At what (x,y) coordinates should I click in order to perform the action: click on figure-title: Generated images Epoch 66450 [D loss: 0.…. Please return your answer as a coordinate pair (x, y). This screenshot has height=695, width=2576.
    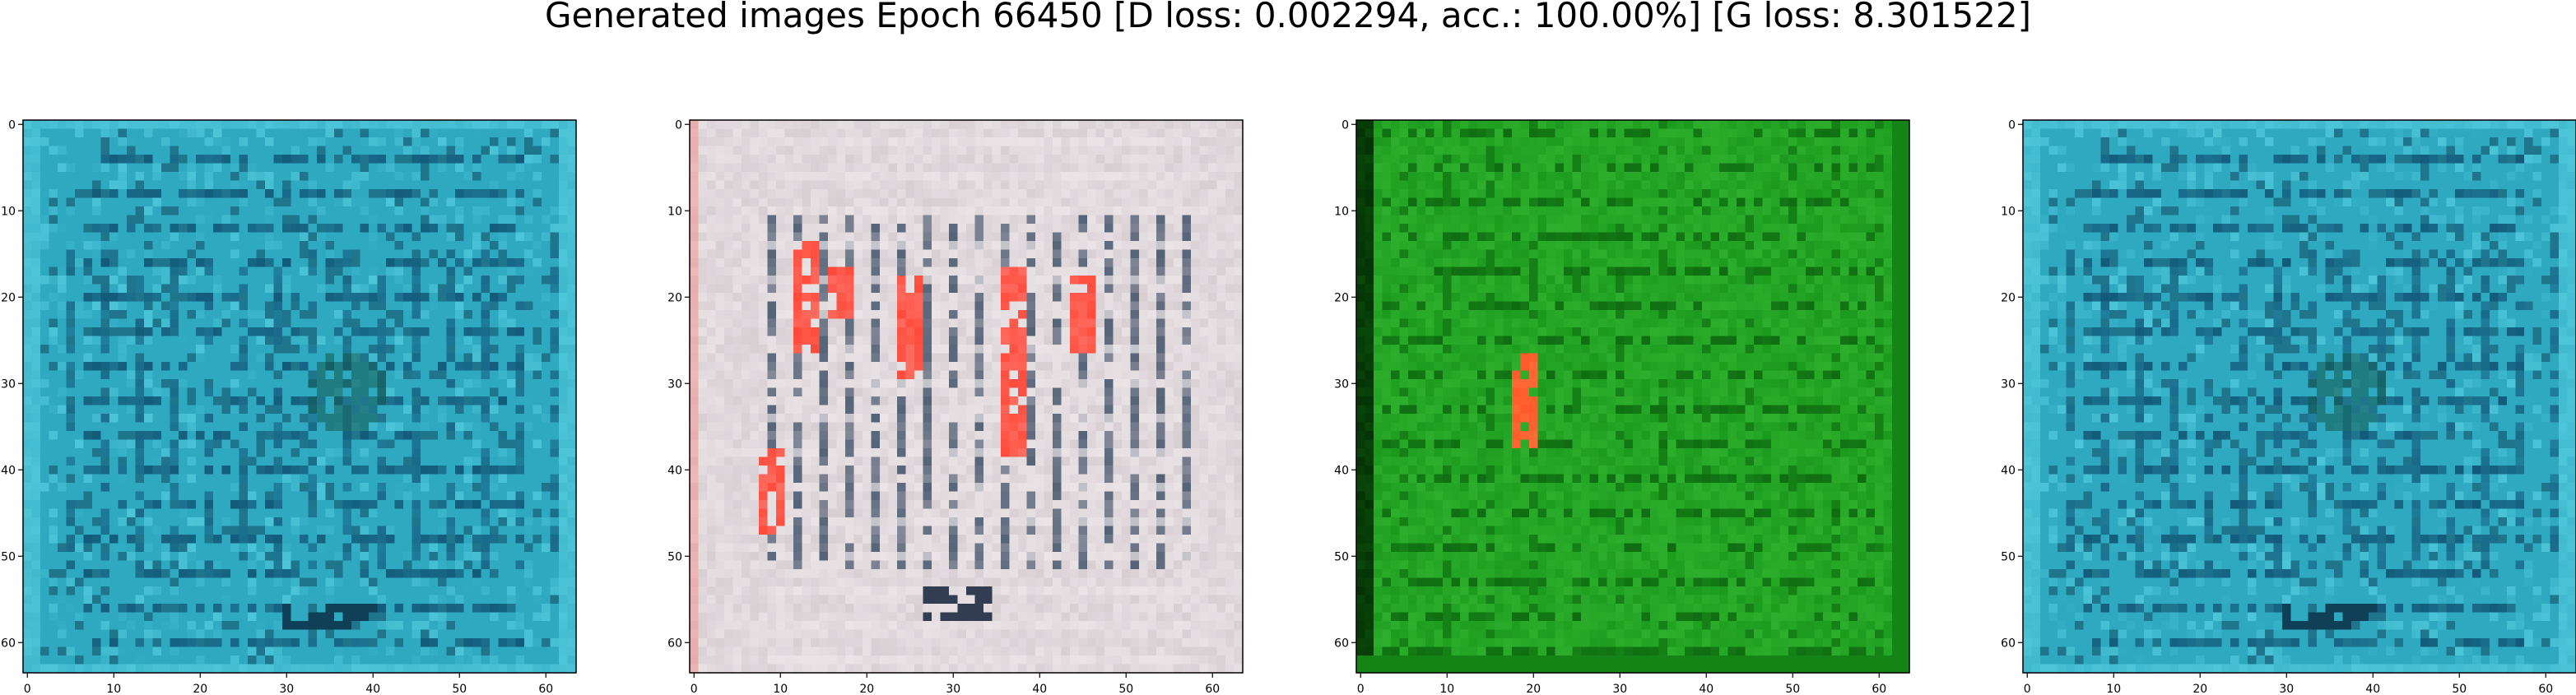
    Looking at the image, I should click on (1288, 24).